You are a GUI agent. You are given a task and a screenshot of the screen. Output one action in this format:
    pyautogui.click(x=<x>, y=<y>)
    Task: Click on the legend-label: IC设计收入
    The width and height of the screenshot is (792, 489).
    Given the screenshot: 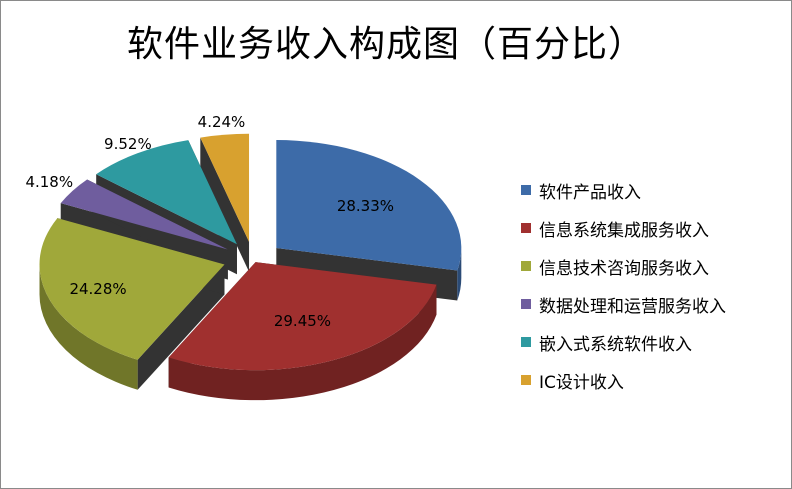 What is the action you would take?
    pyautogui.click(x=581, y=382)
    